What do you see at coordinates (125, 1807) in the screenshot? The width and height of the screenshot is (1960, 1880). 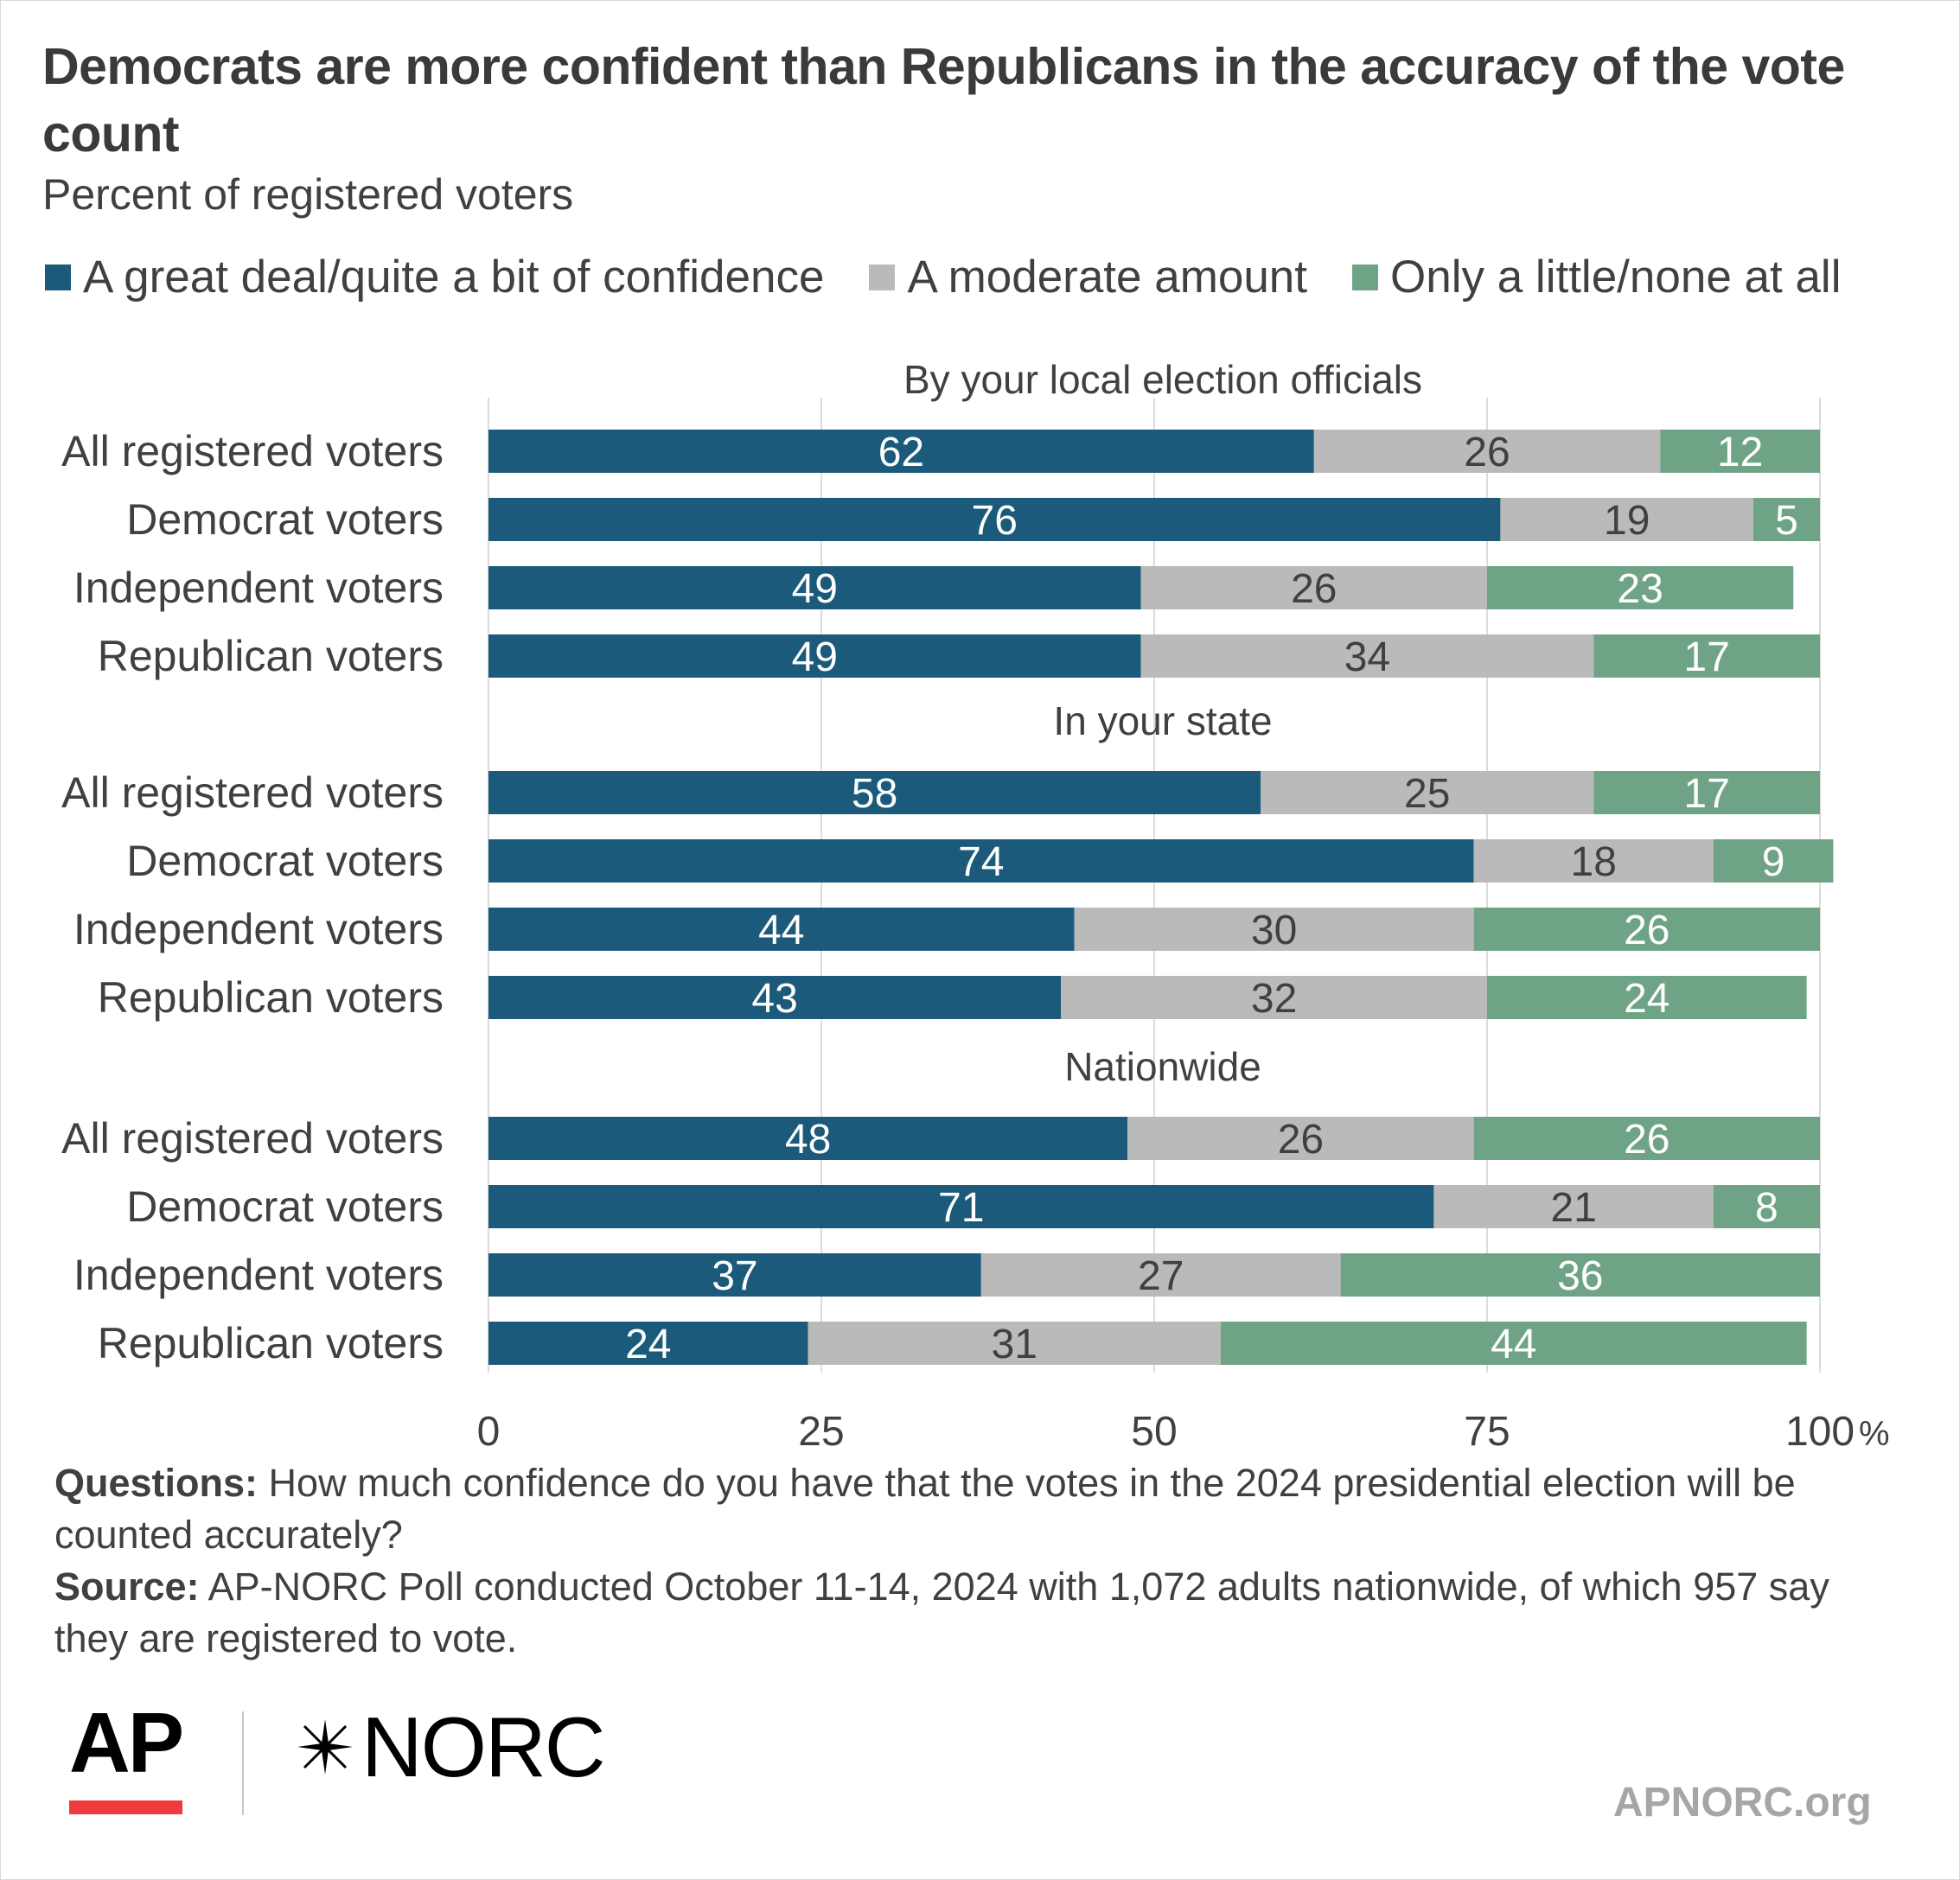 I see `ap-logo-underline` at bounding box center [125, 1807].